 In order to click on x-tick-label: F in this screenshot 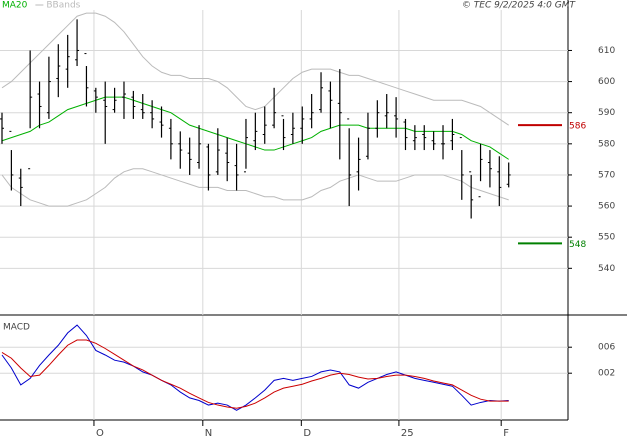, I will do `click(506, 433)`.